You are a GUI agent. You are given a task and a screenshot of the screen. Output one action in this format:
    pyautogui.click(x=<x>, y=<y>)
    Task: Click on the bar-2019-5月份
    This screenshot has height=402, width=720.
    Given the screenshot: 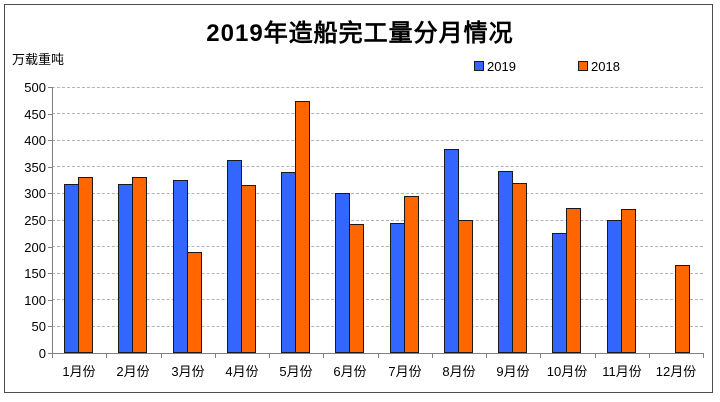 What is the action you would take?
    pyautogui.click(x=288, y=262)
    